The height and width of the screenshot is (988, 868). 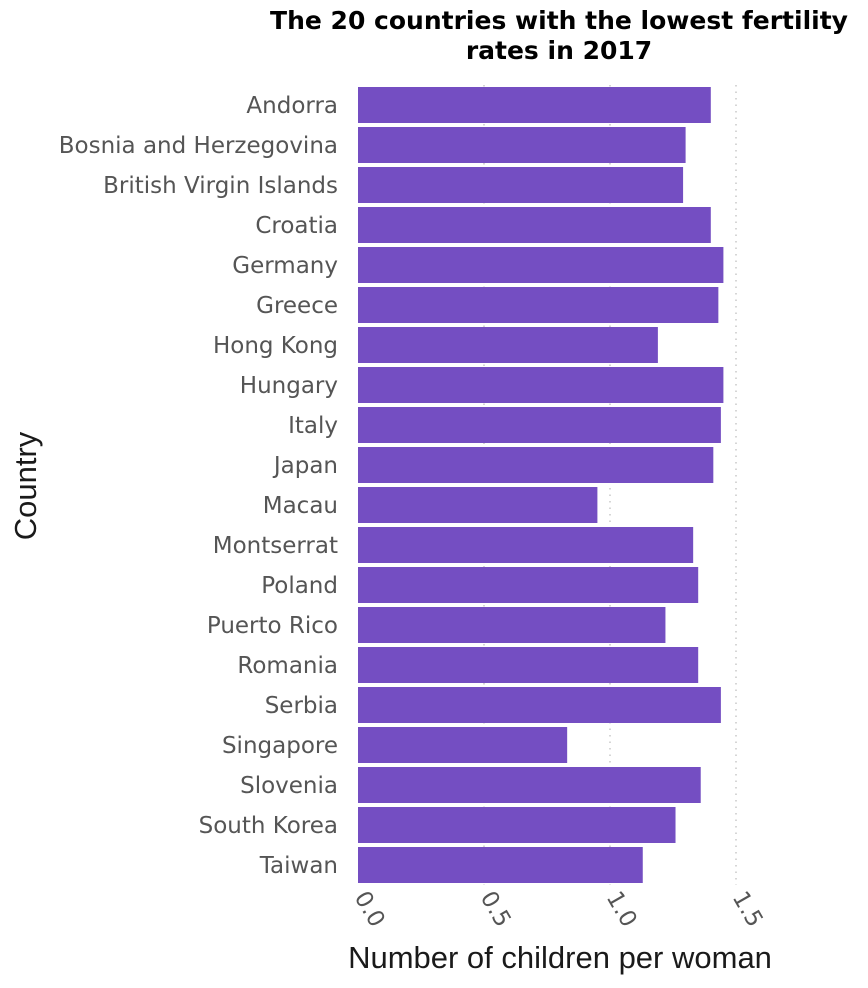 What do you see at coordinates (300, 506) in the screenshot?
I see `category-label: Macau` at bounding box center [300, 506].